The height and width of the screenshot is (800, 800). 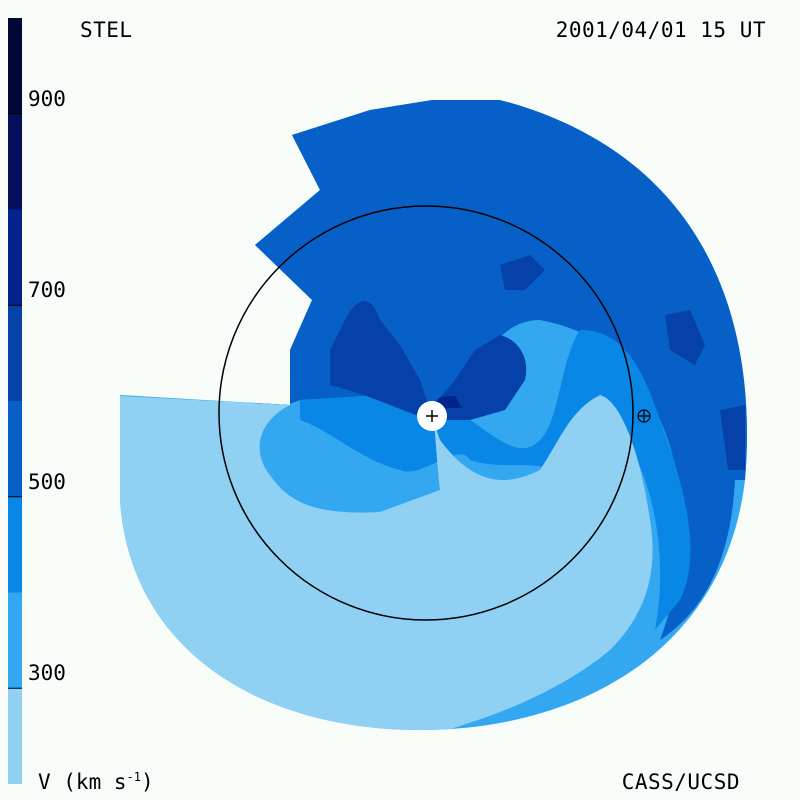 What do you see at coordinates (432, 416) in the screenshot?
I see `sun-marker` at bounding box center [432, 416].